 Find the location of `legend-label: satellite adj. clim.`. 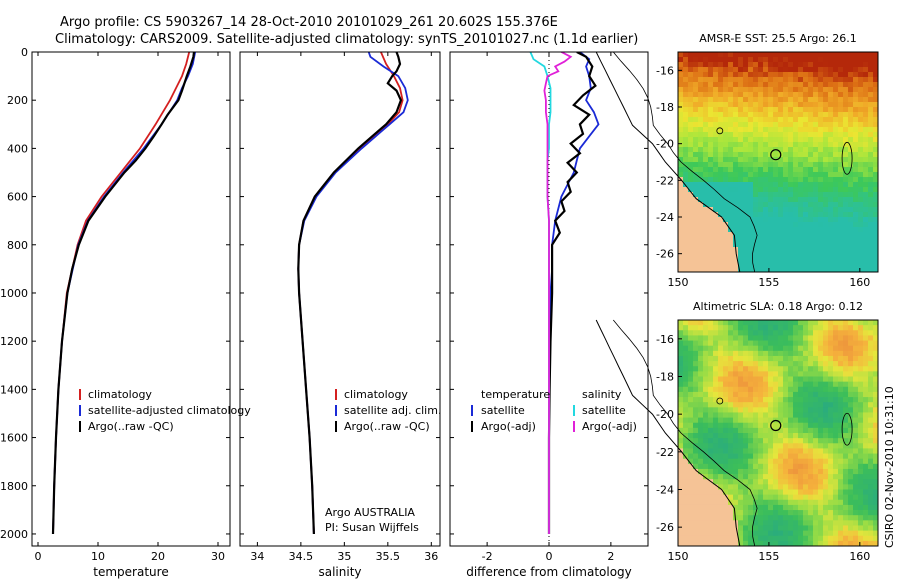

legend-label: satellite adj. clim. is located at coordinates (392, 410).